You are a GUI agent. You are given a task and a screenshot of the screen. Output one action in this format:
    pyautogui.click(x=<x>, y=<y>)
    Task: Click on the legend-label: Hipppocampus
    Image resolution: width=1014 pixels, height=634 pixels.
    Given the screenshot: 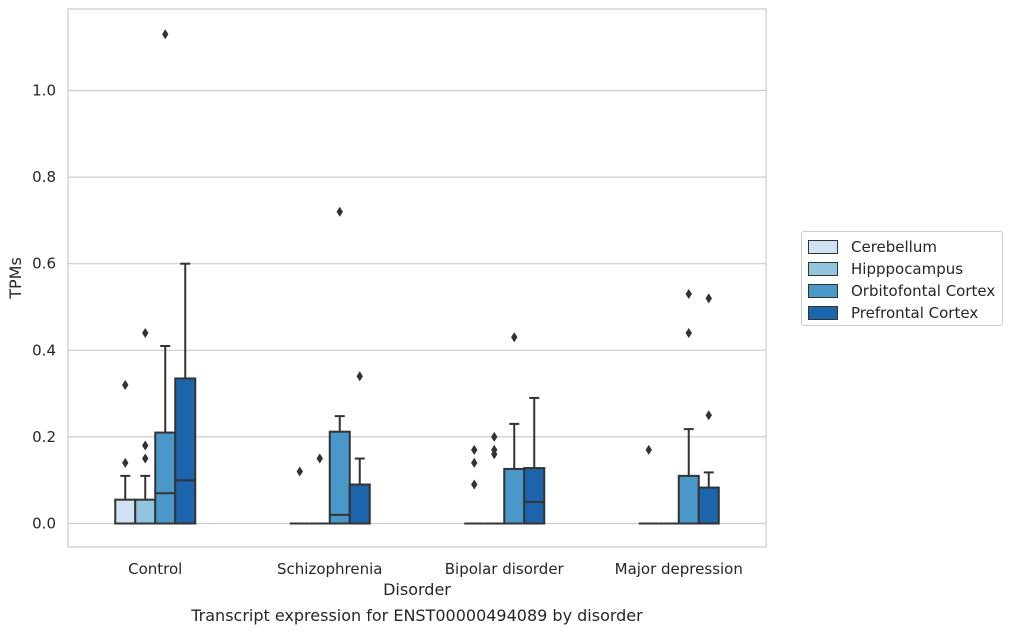 What is the action you would take?
    pyautogui.click(x=907, y=269)
    